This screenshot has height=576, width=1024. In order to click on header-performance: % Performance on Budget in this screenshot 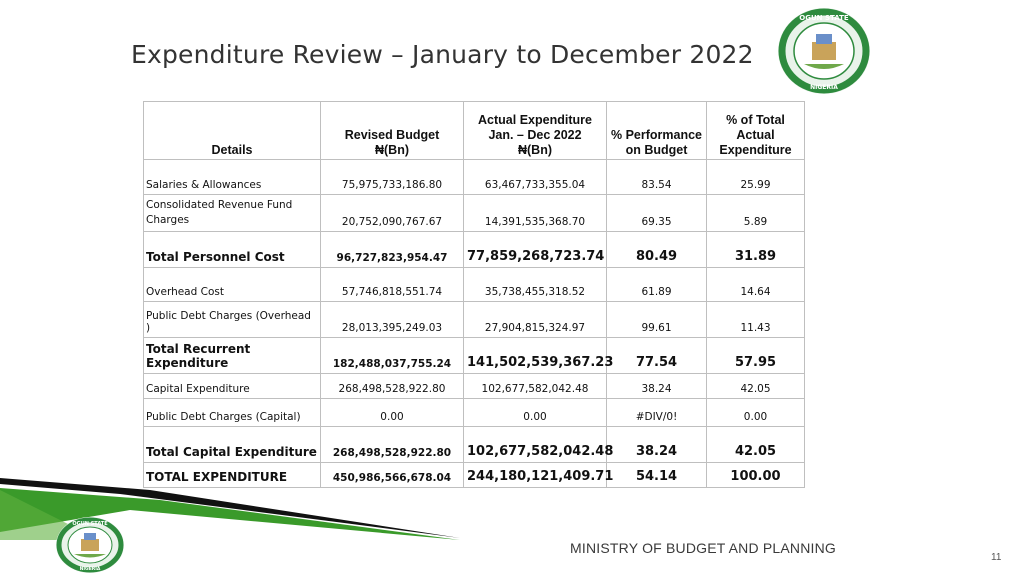, I will do `click(656, 130)`.